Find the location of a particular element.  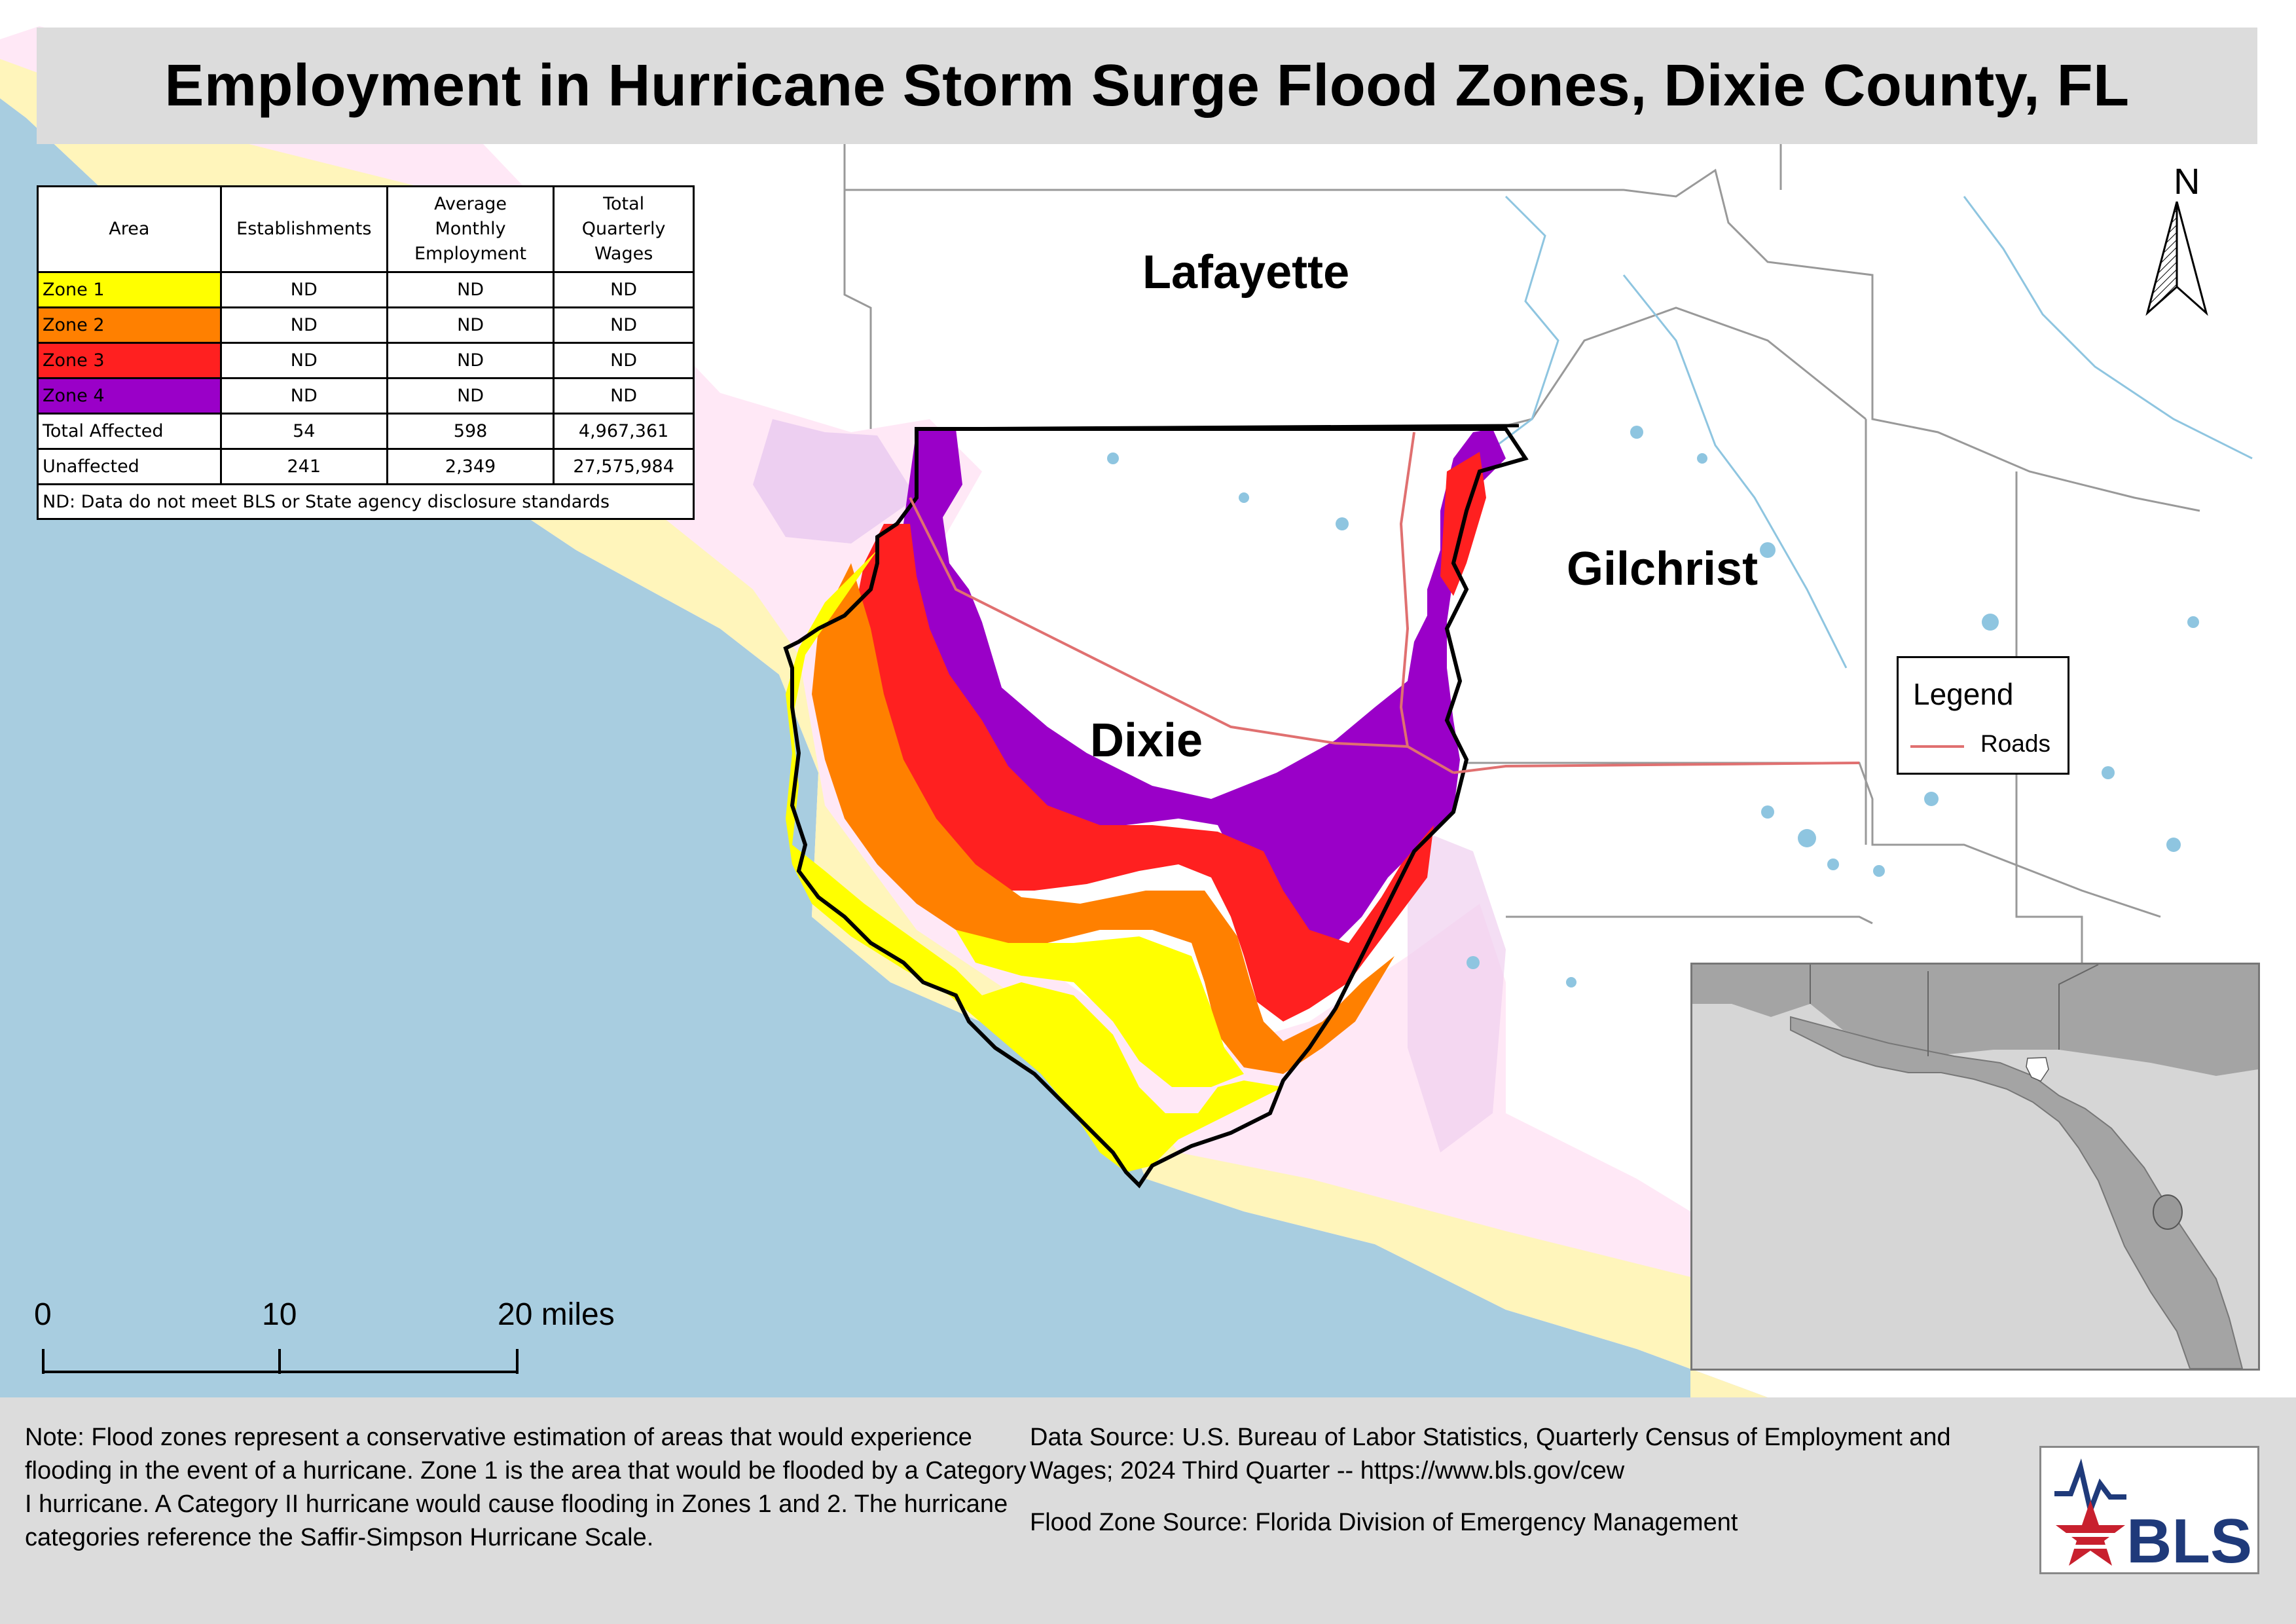

lafayette-dixie-border is located at coordinates (1218, 427).